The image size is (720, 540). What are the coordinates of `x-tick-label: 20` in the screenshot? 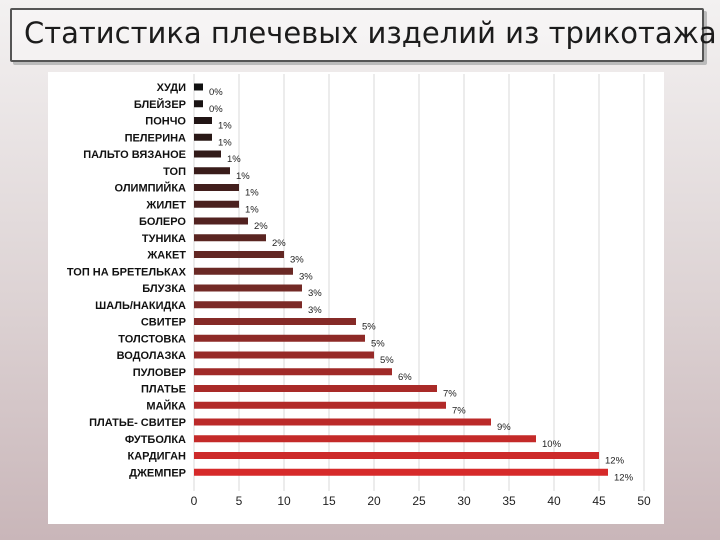 It's located at (374, 501).